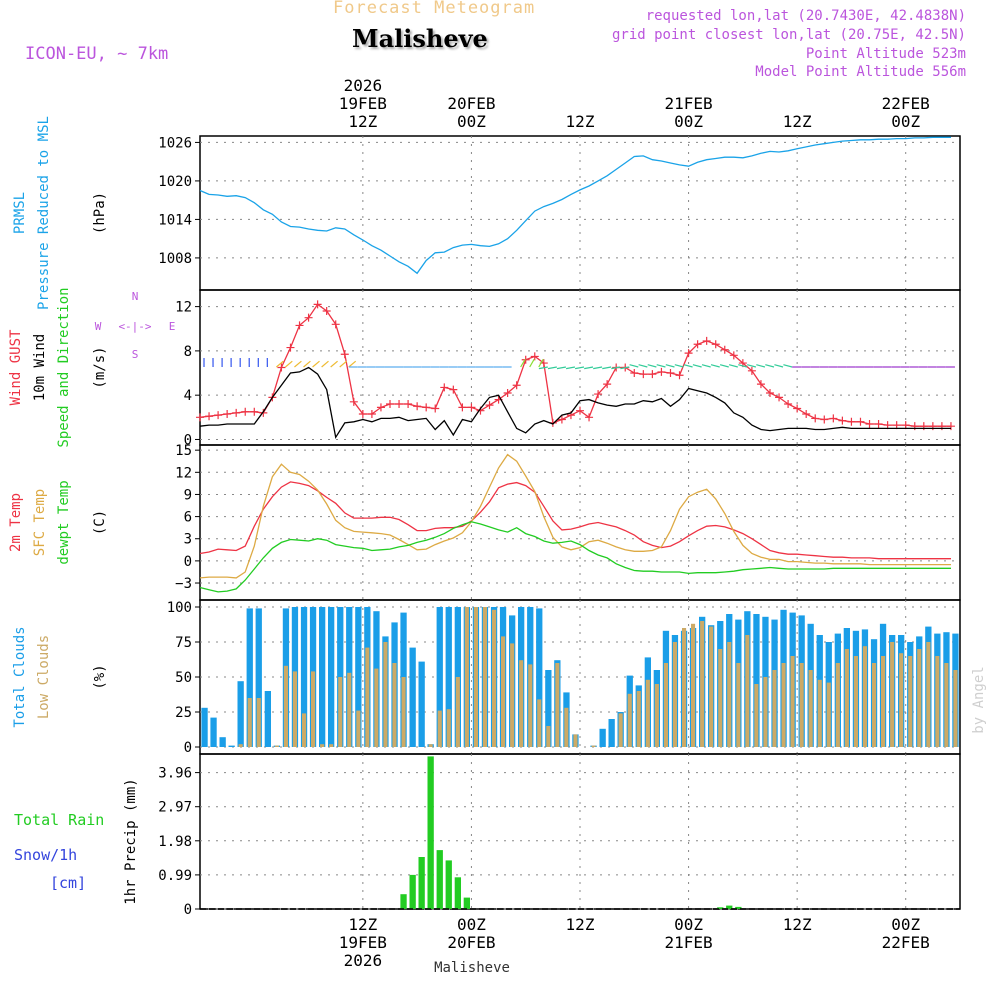 Image resolution: width=1000 pixels, height=1000 pixels. Describe the element at coordinates (420, 38) in the screenshot. I see `location-title: Malisheve` at that location.